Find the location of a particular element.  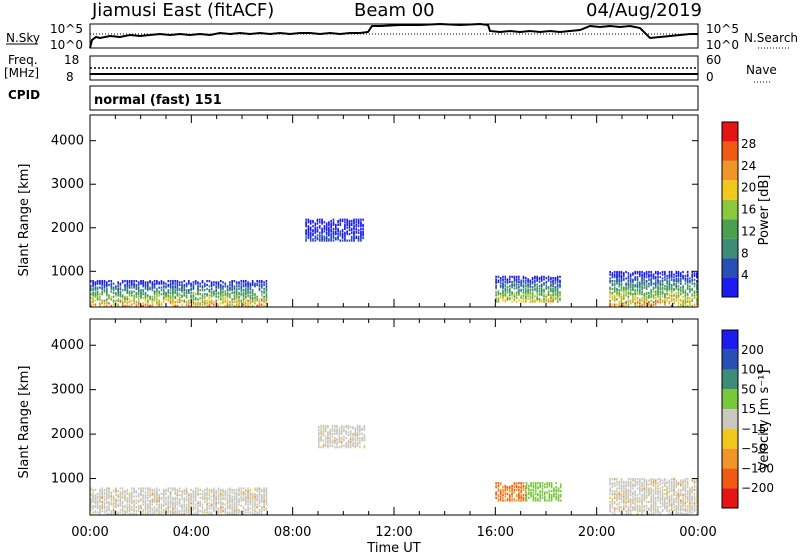

x-tick-label: 16:00 is located at coordinates (495, 532).